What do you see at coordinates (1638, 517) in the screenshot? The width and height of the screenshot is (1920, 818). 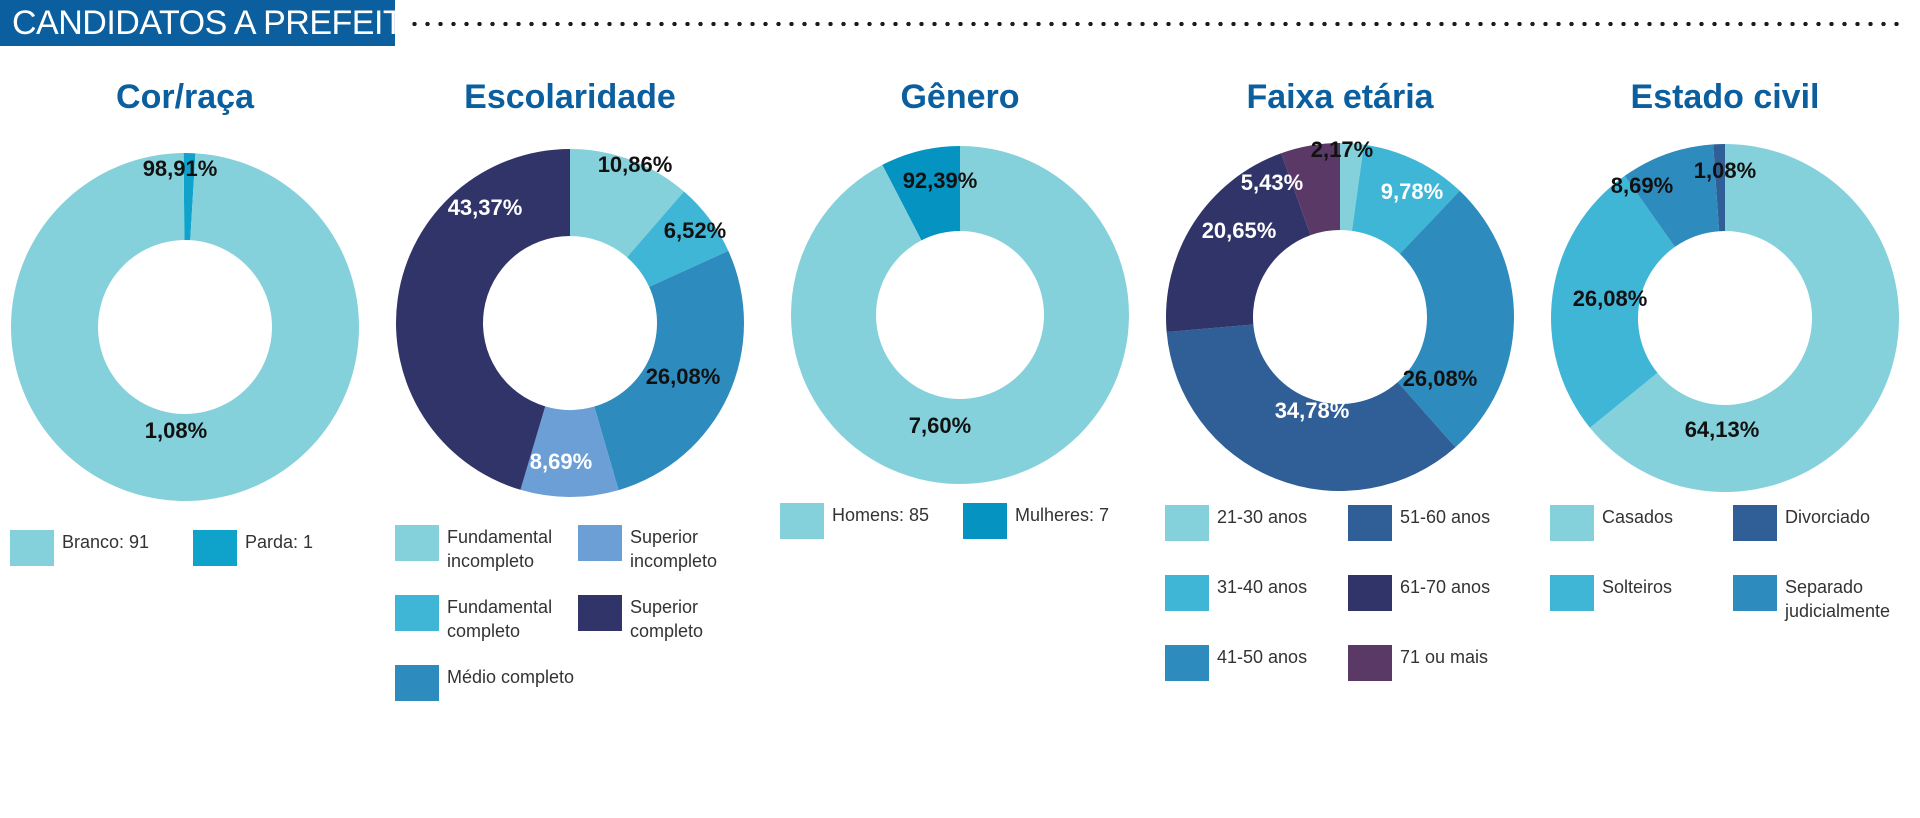 I see `legend-label: Casados` at bounding box center [1638, 517].